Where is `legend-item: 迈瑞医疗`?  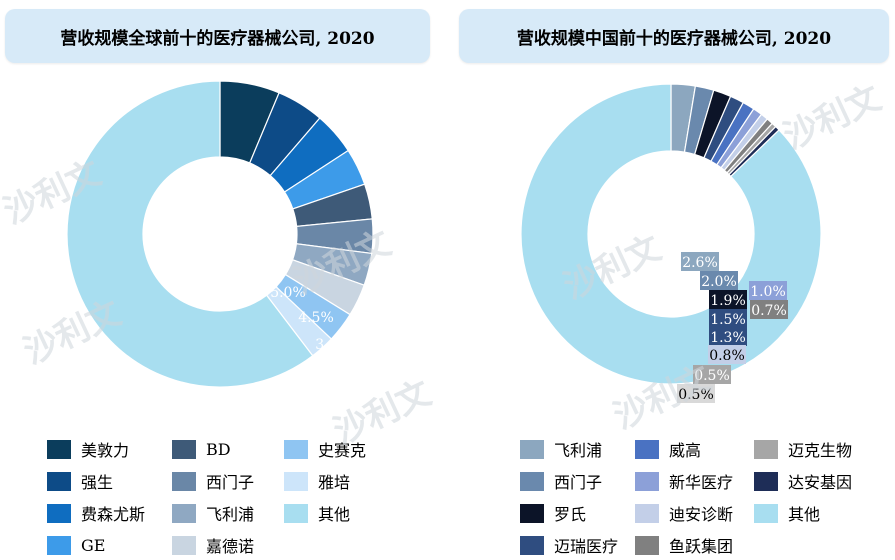
legend-item: 迈瑞医疗 is located at coordinates (577, 545).